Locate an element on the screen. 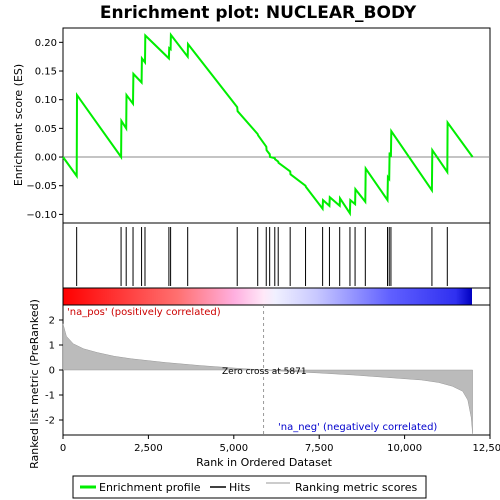 This screenshot has height=500, width=500. rank-bar is located at coordinates (267, 296).